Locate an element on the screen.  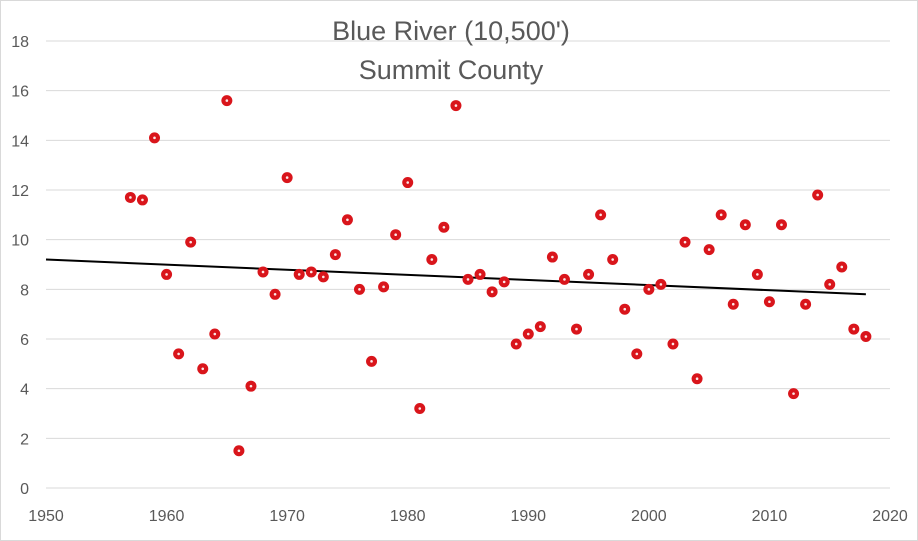
y-tick-label: 4 is located at coordinates (24, 390).